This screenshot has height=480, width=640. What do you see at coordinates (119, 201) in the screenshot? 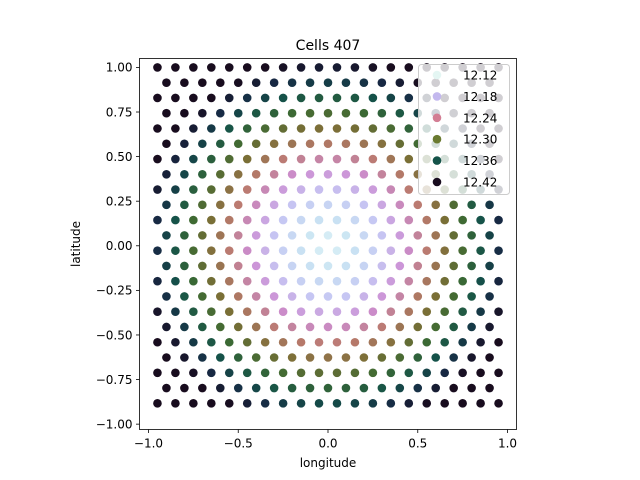
I see `y-tick-label: 0.25` at bounding box center [119, 201].